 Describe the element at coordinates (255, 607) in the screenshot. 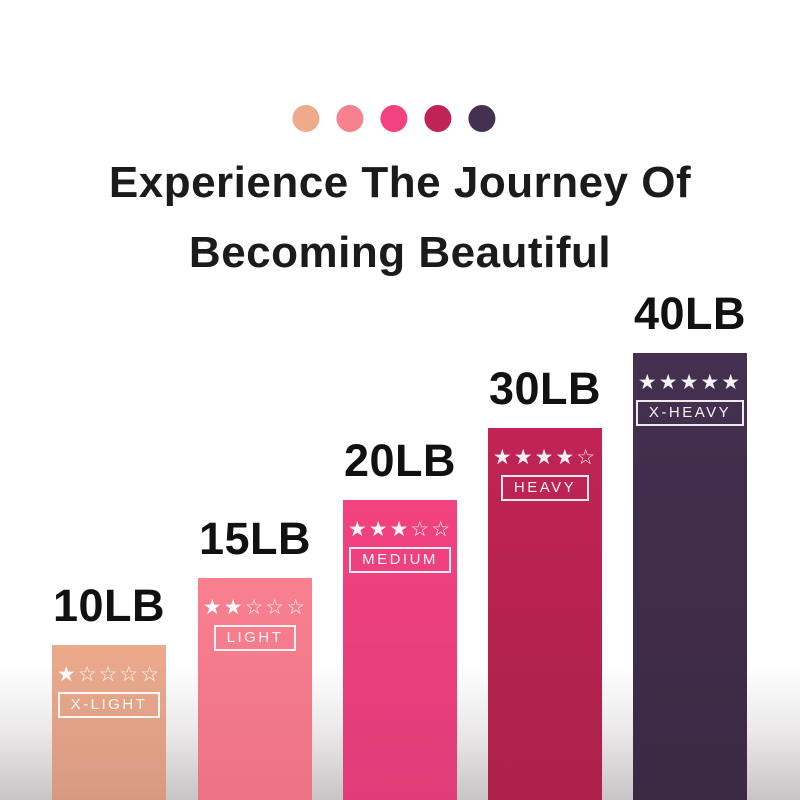

I see `star-rating: ★★☆☆☆` at that location.